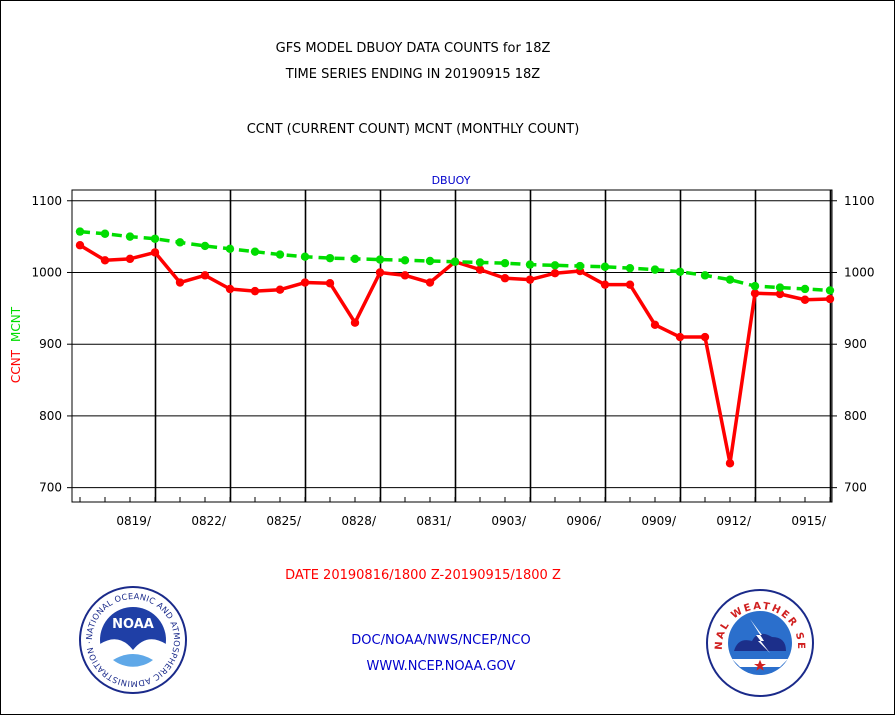 This screenshot has width=896, height=721. What do you see at coordinates (413, 74) in the screenshot?
I see `chart-title-line2: TIME SERIES ENDING IN 20190915 18Z` at bounding box center [413, 74].